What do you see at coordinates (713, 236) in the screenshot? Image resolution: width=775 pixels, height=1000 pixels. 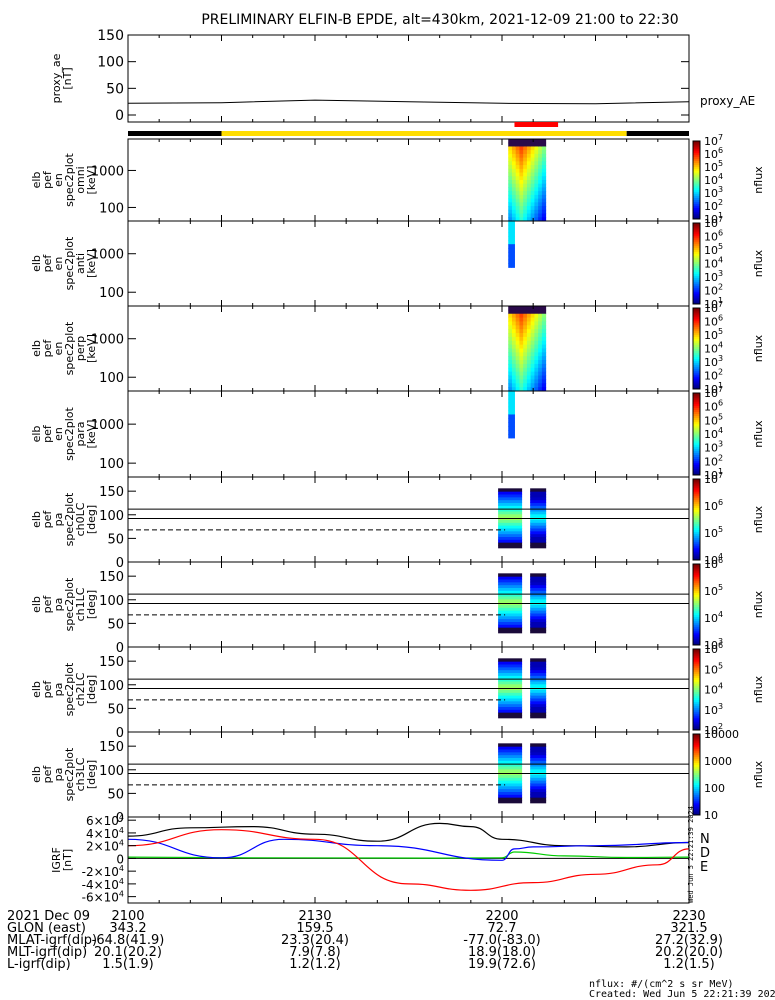 I see `colorbar-tick-label: 10⁶` at bounding box center [713, 236].